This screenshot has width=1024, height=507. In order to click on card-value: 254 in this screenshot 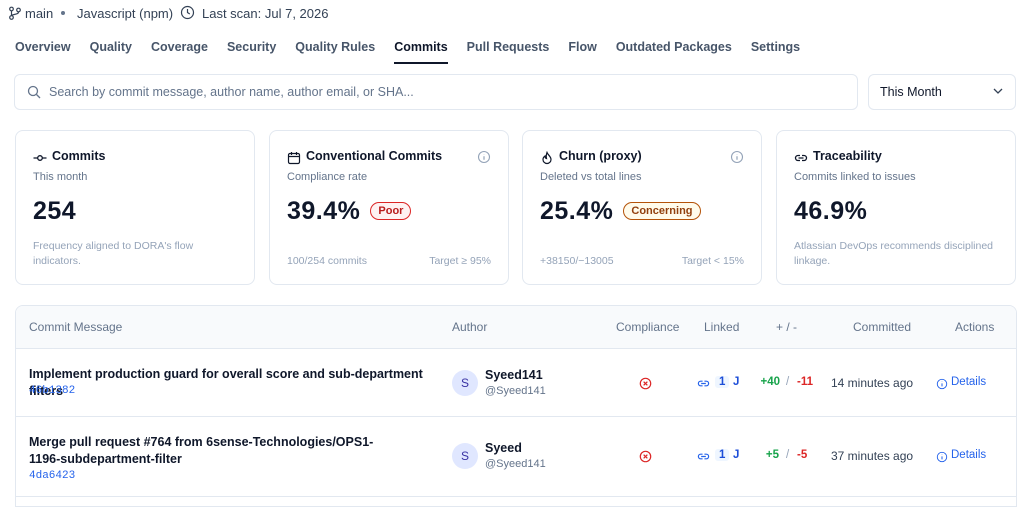, I will do `click(54, 211)`.